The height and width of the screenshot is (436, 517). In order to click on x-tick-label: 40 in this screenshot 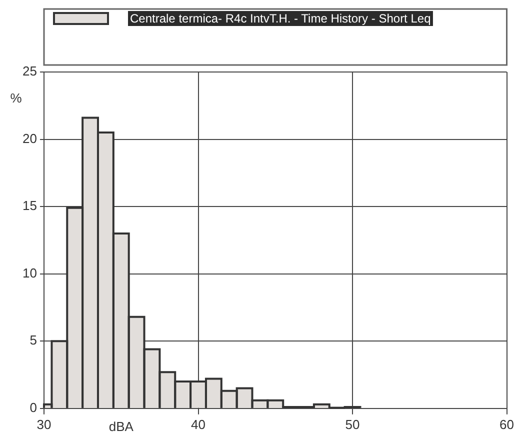, I will do `click(198, 424)`.